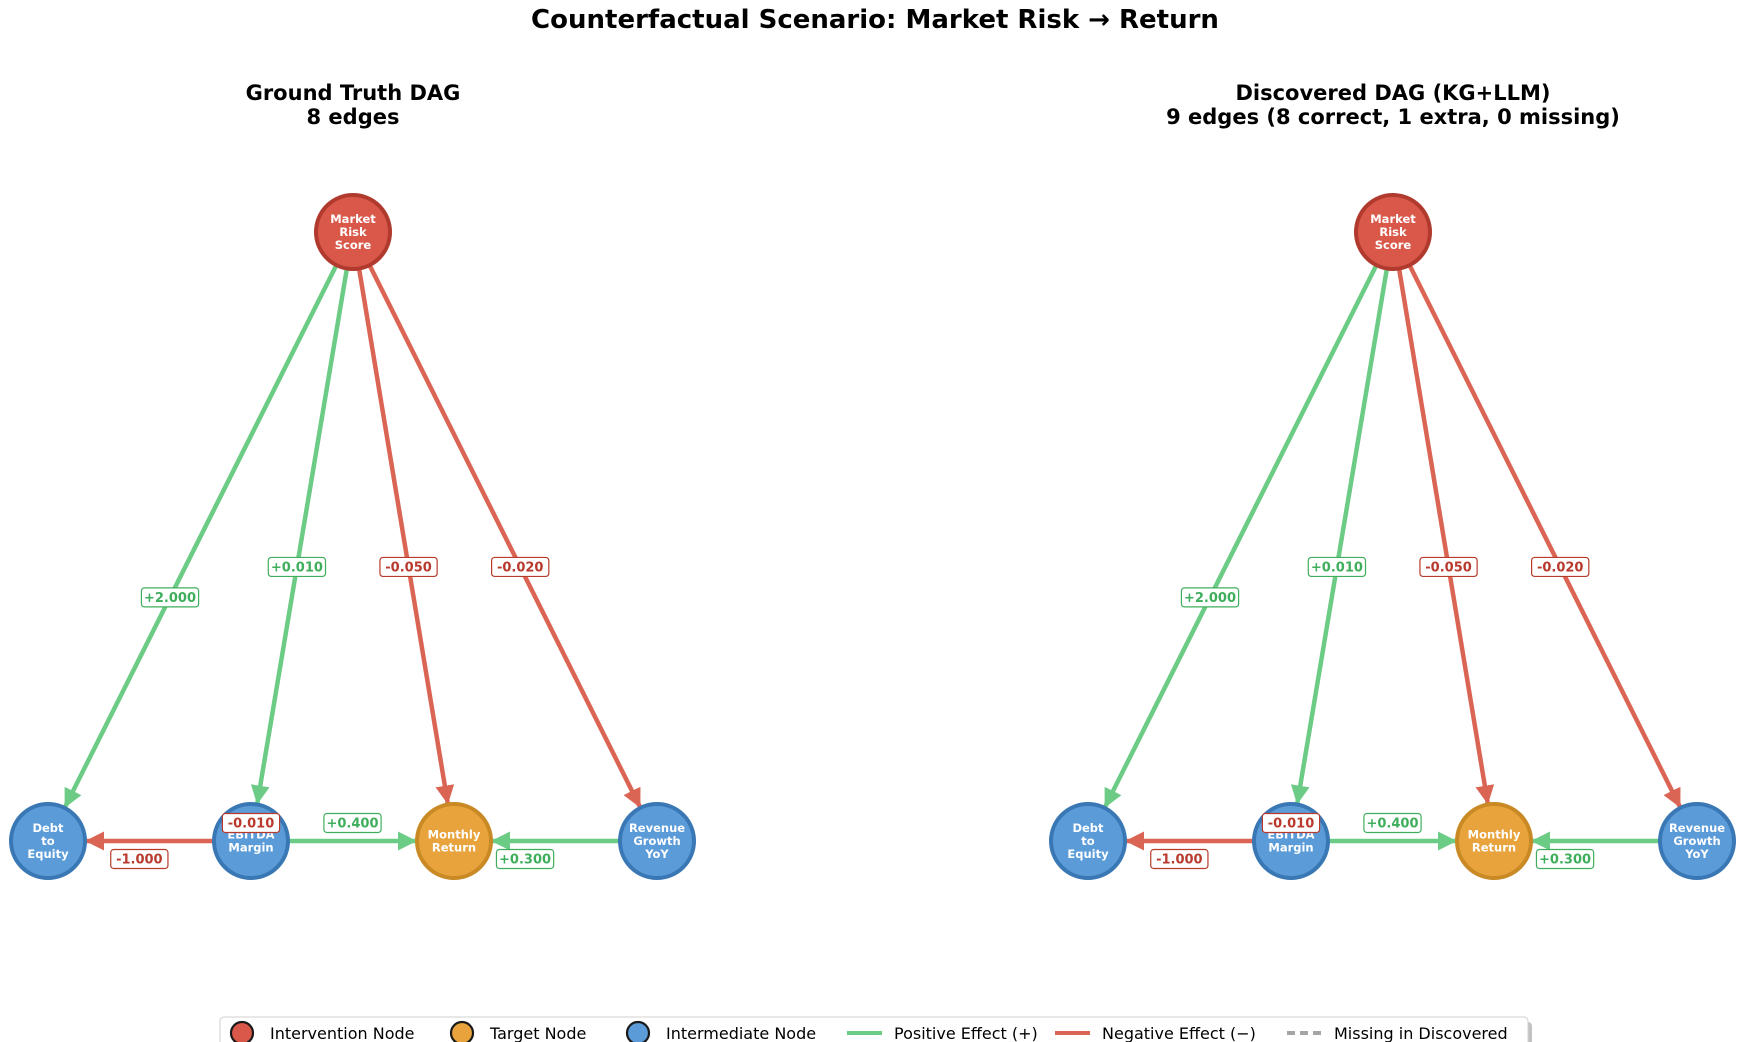 This screenshot has width=1750, height=1042. Describe the element at coordinates (966, 1033) in the screenshot. I see `legend-positive-label: Positive Effect (+)` at that location.